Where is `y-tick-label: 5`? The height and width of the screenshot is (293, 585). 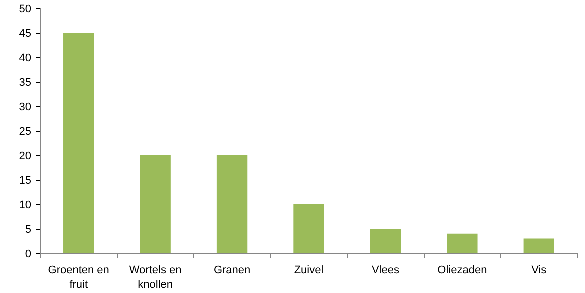
y-tick-label: 5 is located at coordinates (28, 230).